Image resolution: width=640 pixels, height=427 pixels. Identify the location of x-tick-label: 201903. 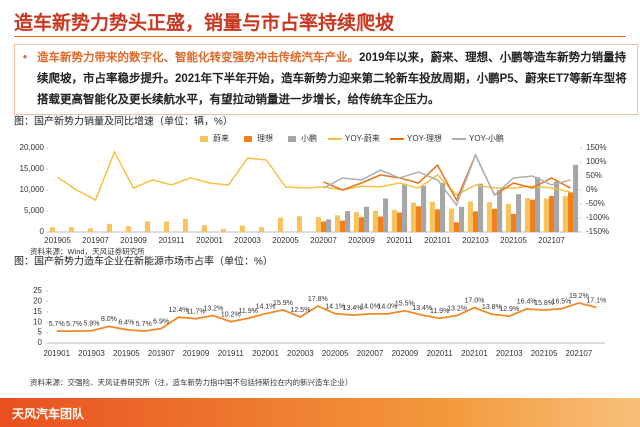
(91, 353).